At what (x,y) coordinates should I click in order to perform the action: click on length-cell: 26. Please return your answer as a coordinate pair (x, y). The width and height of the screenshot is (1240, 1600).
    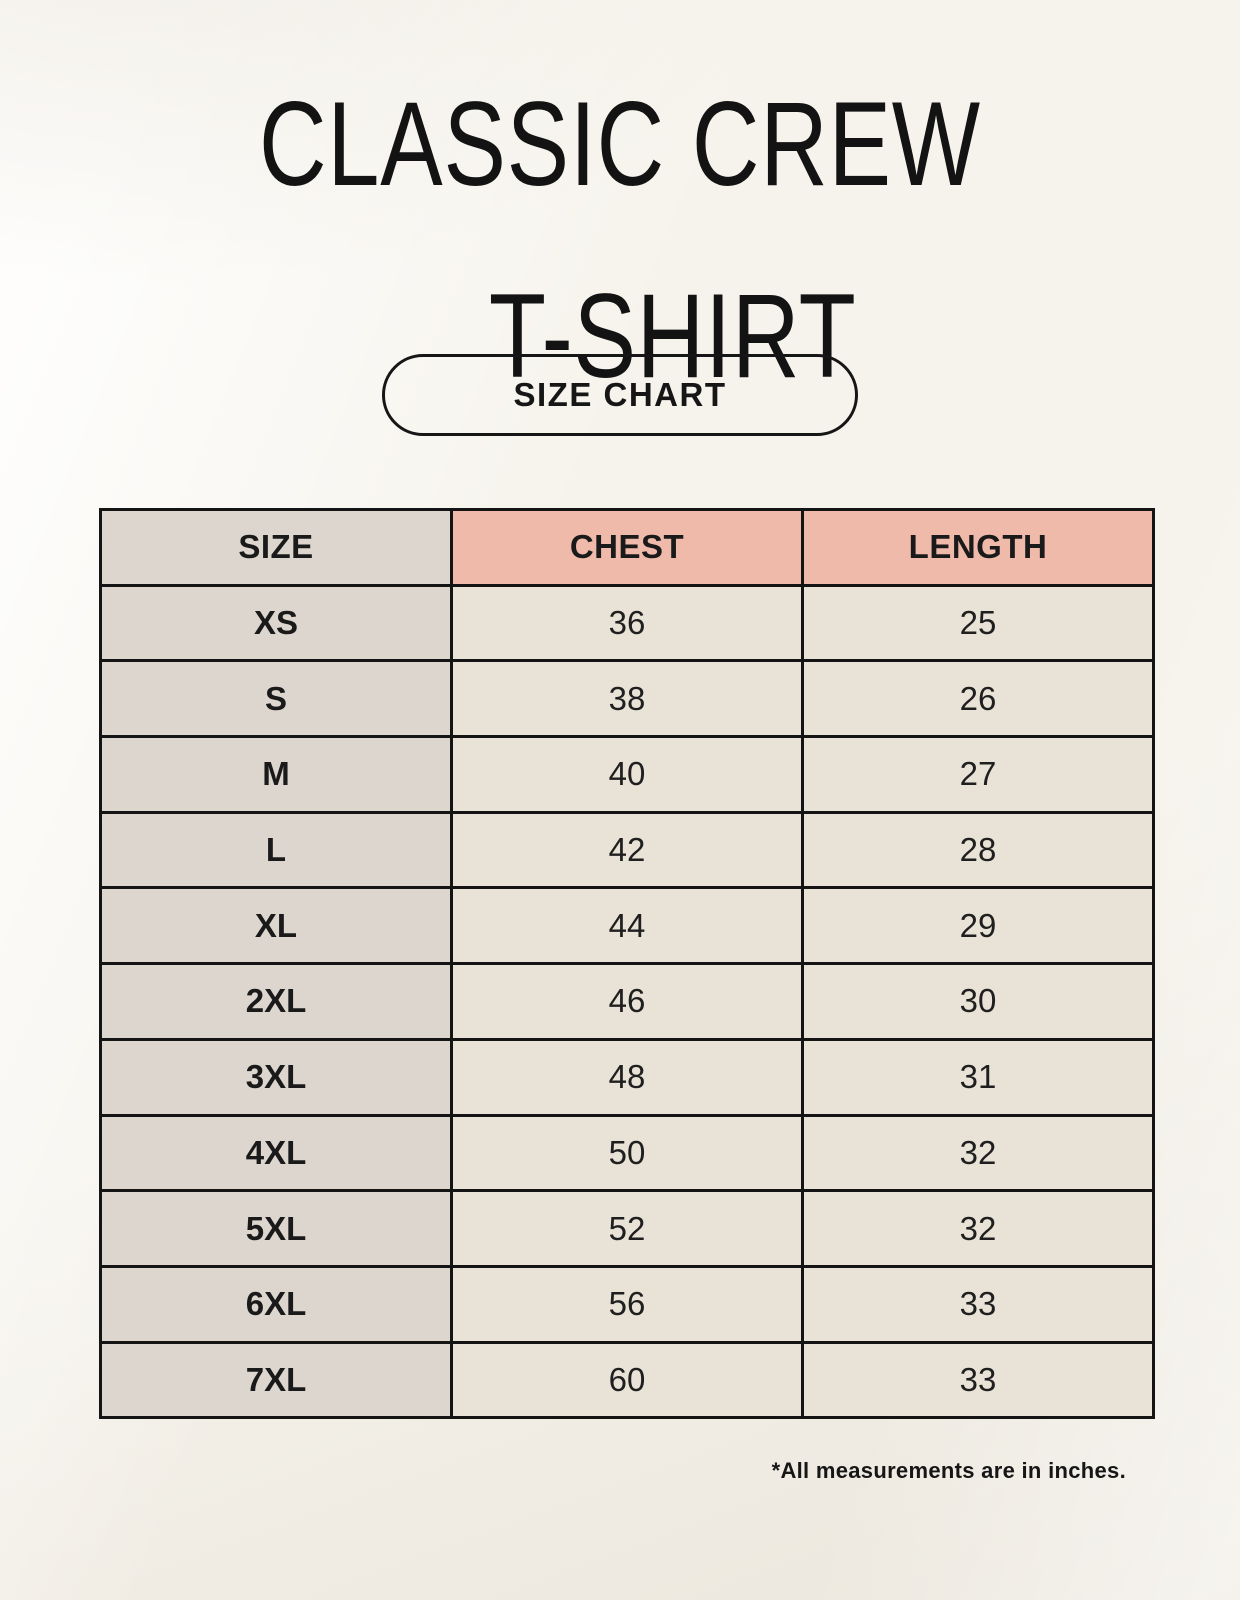
    Looking at the image, I should click on (978, 699).